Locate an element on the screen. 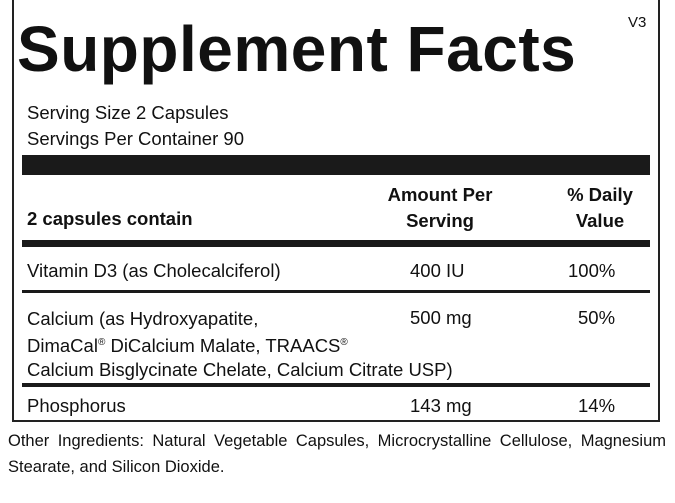 This screenshot has width=675, height=503. nutrient-amount: 500 mg is located at coordinates (441, 317).